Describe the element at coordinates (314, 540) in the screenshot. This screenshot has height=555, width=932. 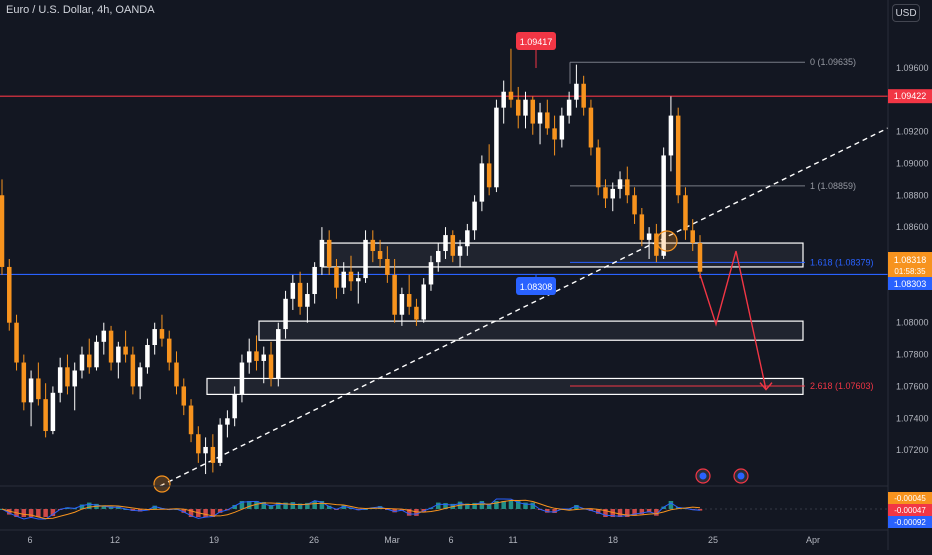
I see `time-tick-label: 26` at that location.